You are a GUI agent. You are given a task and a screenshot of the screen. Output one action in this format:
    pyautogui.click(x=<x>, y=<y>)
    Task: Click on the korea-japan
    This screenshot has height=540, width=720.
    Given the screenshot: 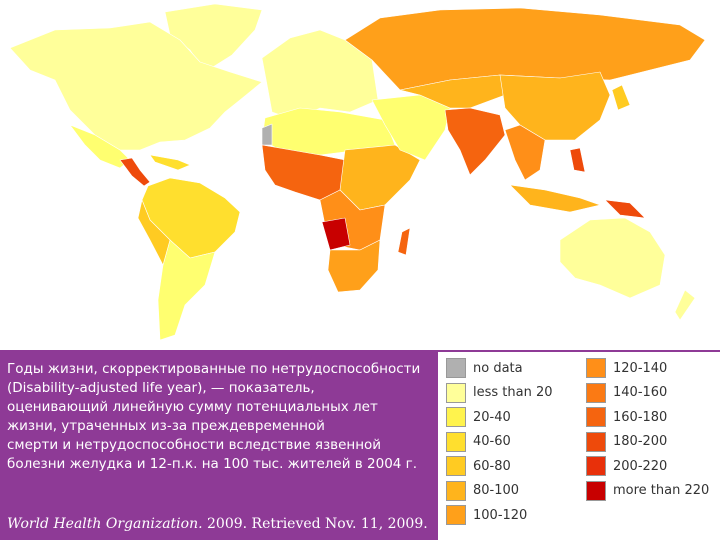 What is the action you would take?
    pyautogui.click(x=621, y=97)
    